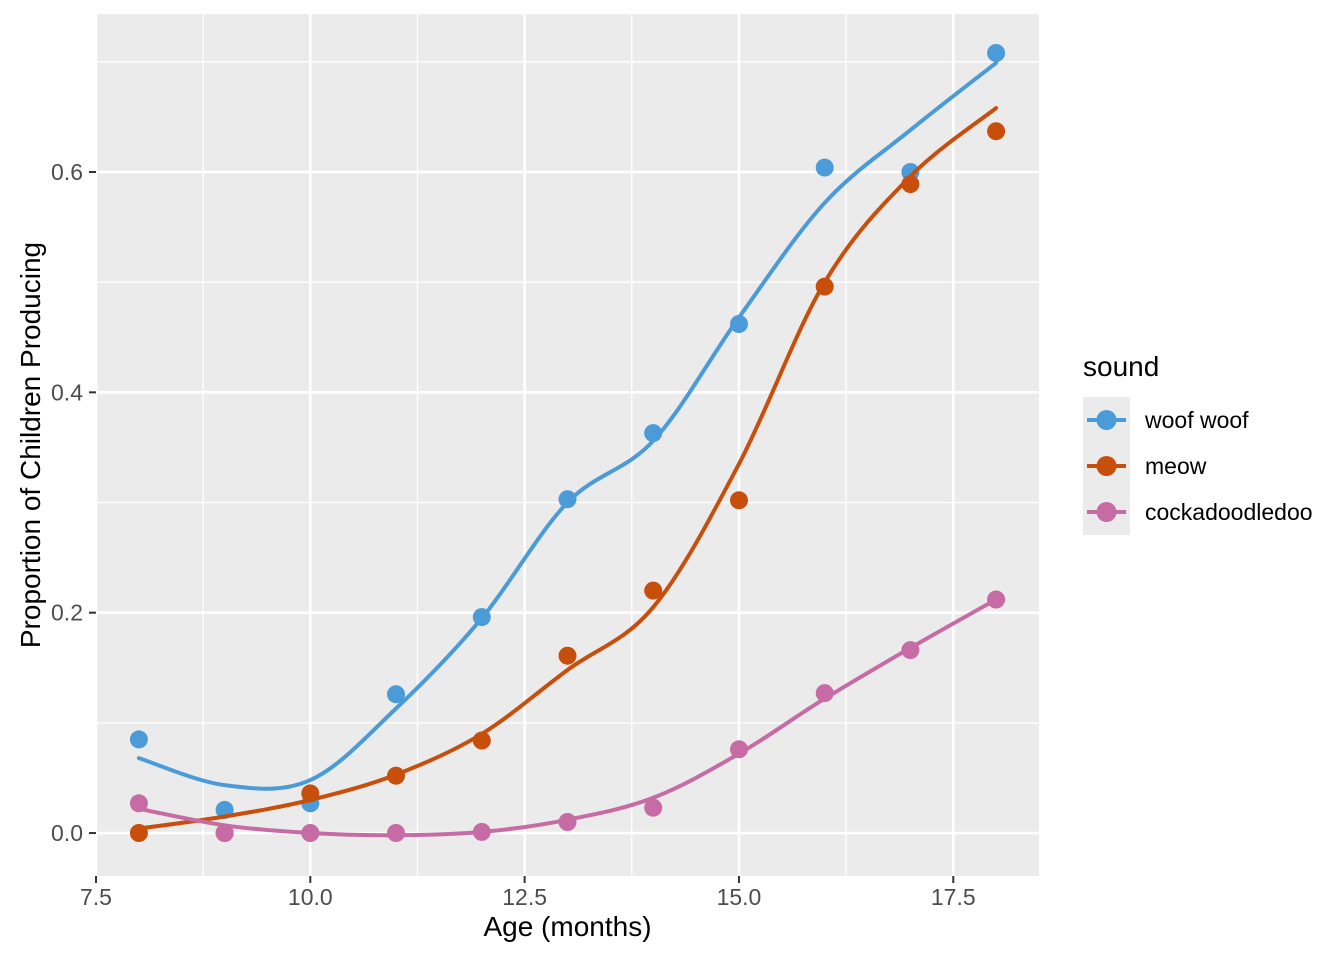 The image size is (1344, 965). I want to click on x-tick-label: 17.5, so click(953, 897).